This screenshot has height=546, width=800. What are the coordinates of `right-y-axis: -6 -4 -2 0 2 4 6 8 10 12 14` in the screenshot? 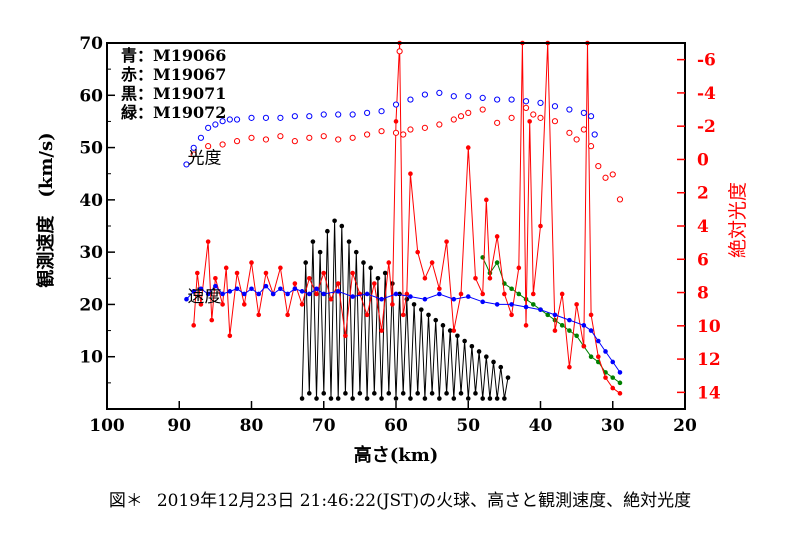 It's located at (699, 227).